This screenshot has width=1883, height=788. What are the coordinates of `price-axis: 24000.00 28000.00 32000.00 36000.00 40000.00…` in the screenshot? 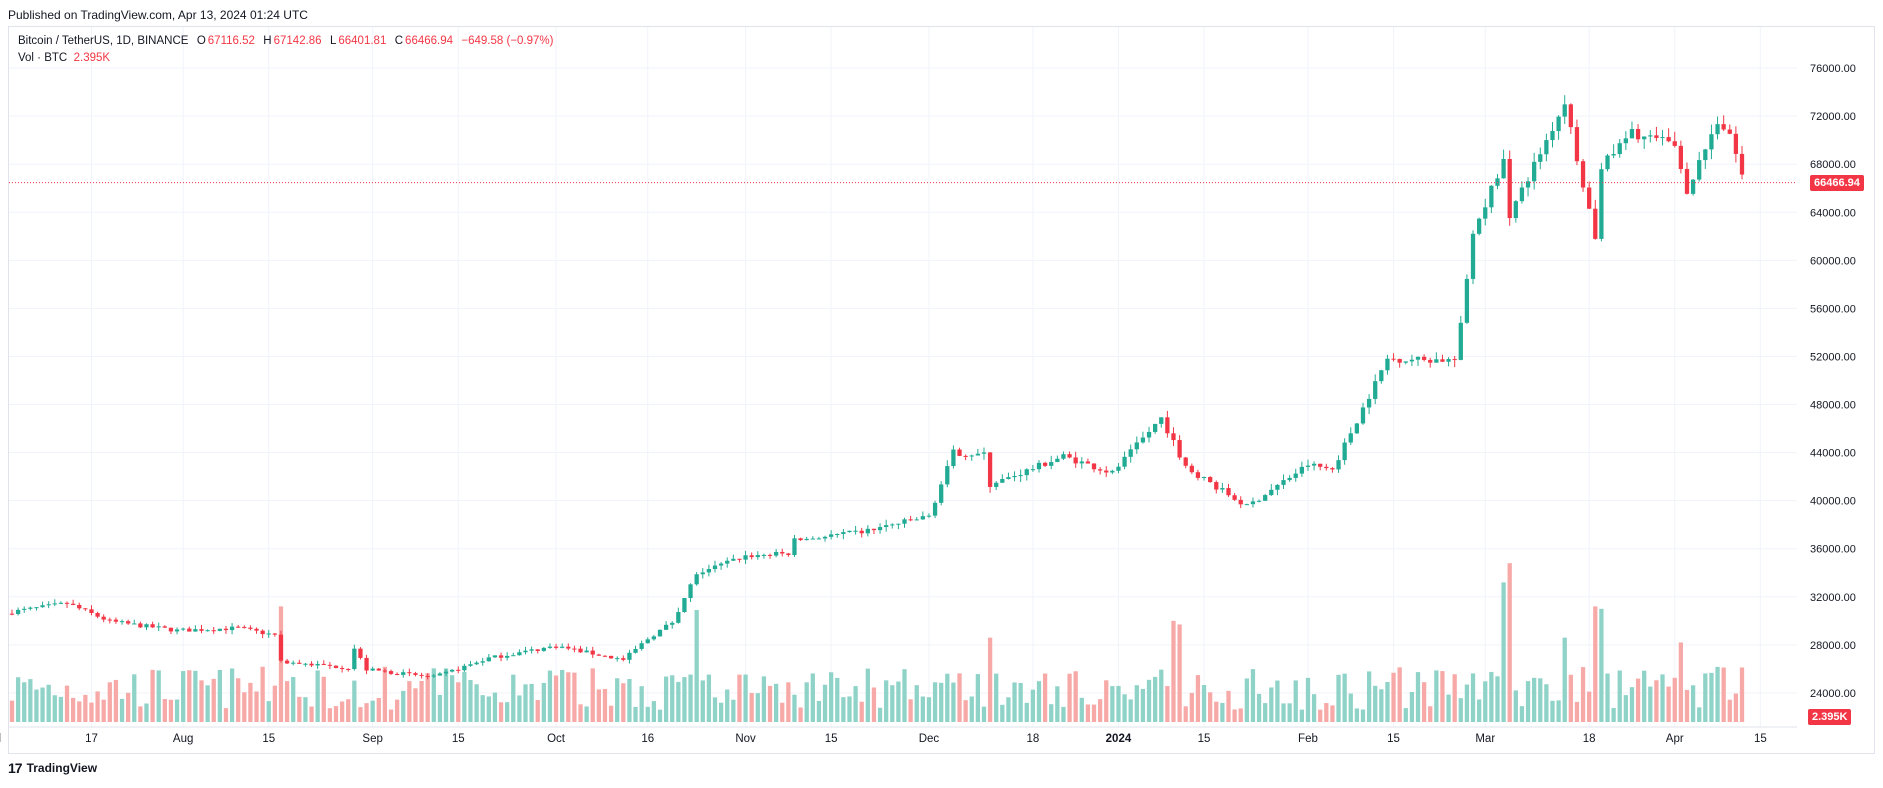 It's located at (1833, 381).